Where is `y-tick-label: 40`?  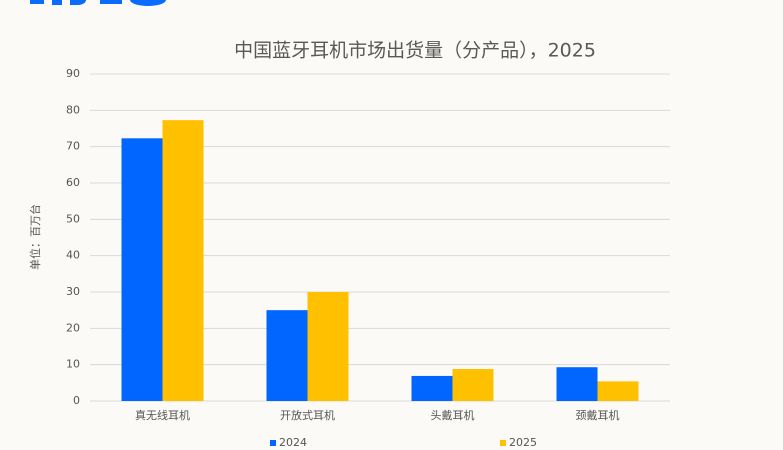
y-tick-label: 40 is located at coordinates (73, 255).